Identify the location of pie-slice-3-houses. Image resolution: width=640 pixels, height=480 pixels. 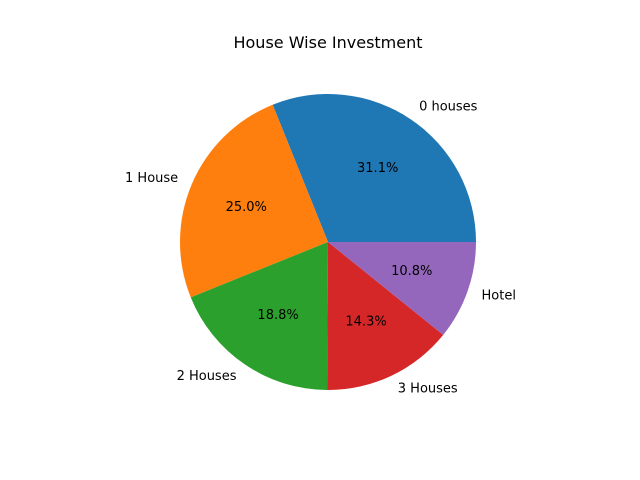
(385, 316).